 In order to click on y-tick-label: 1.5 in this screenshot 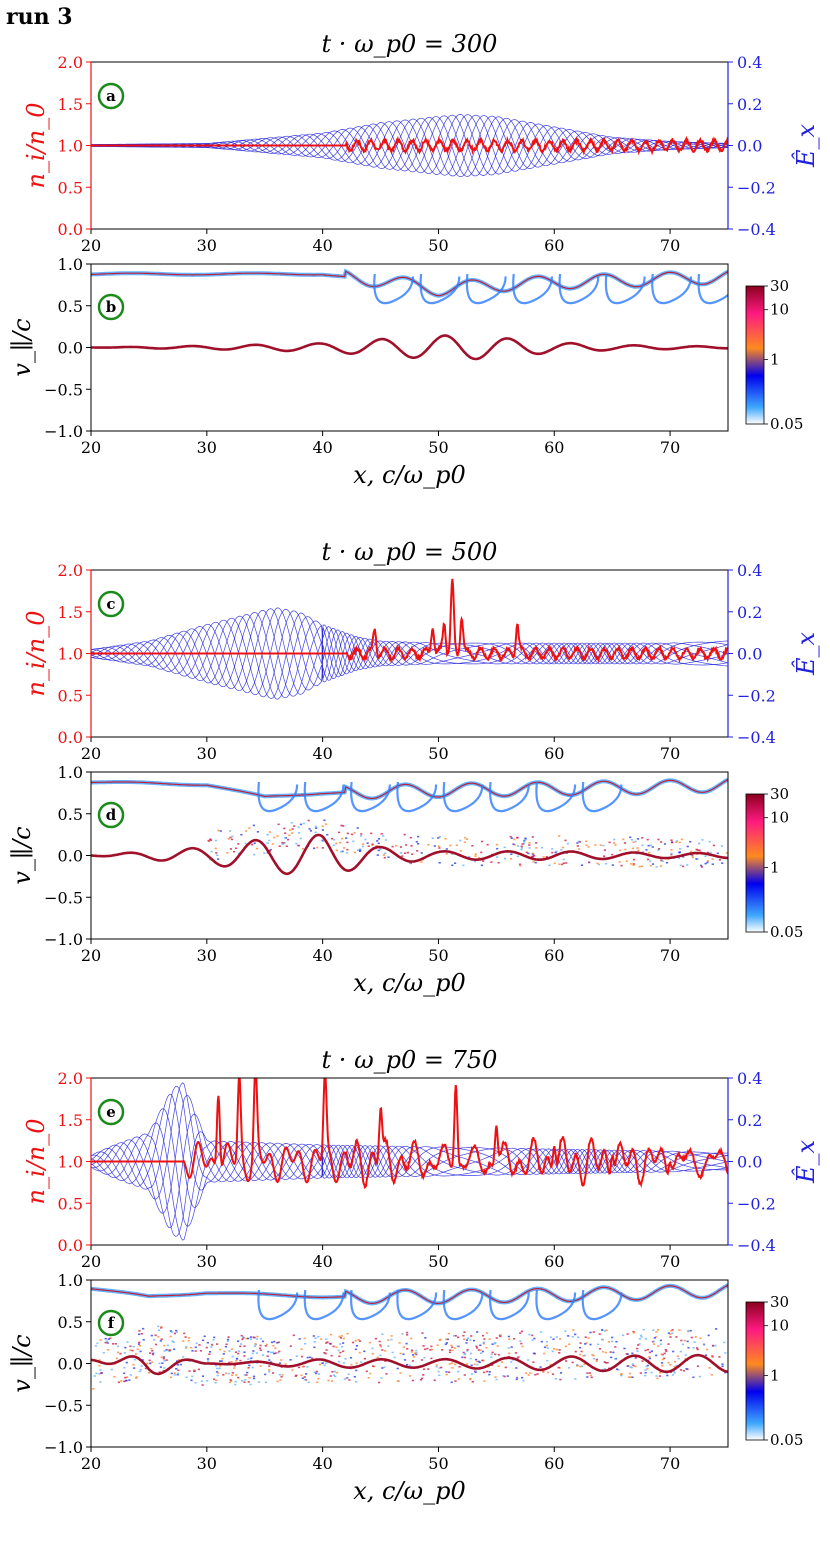, I will do `click(70, 612)`.